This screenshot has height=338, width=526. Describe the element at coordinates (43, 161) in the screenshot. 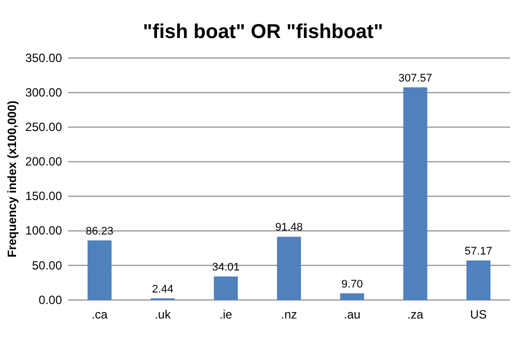

I see `y-tick-label: 200.00` at that location.